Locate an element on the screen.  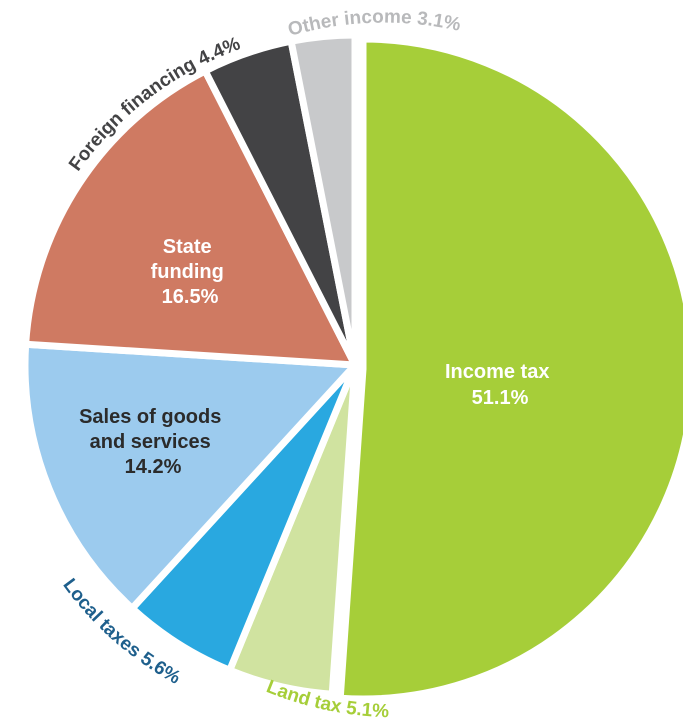
sales-label-value: 14.2% is located at coordinates (153, 467).